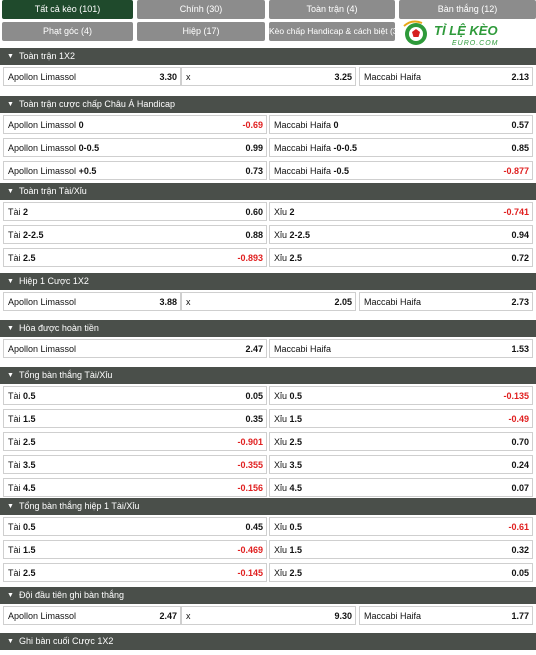 This screenshot has width=536, height=655. Describe the element at coordinates (401, 526) in the screenshot. I see `odds-cell: Xỉu 0.5 -0.61` at that location.